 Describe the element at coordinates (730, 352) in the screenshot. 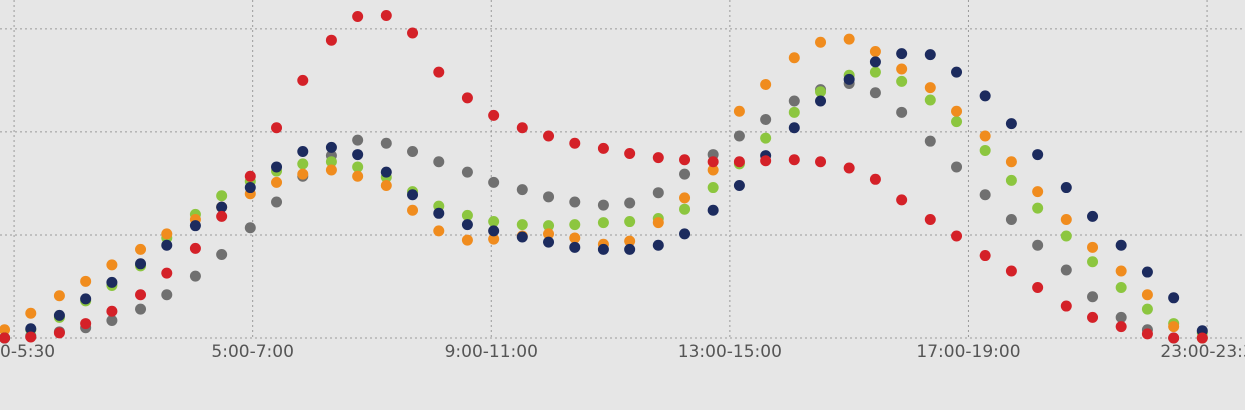

I see `x-tick-label: 13:00-15:00` at that location.